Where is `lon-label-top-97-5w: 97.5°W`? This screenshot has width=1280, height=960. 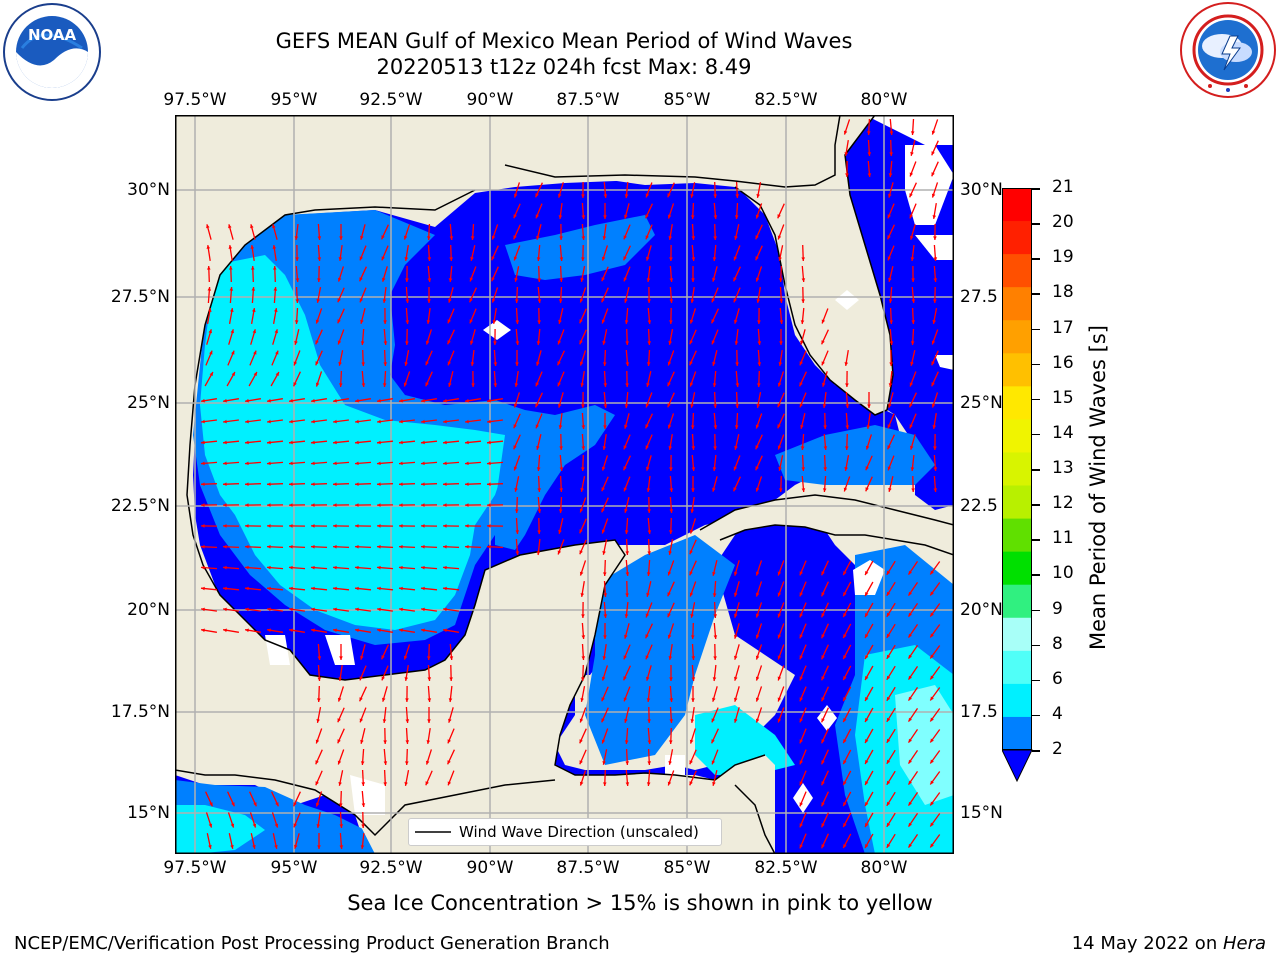 lon-label-top-97-5w: 97.5°W is located at coordinates (195, 100).